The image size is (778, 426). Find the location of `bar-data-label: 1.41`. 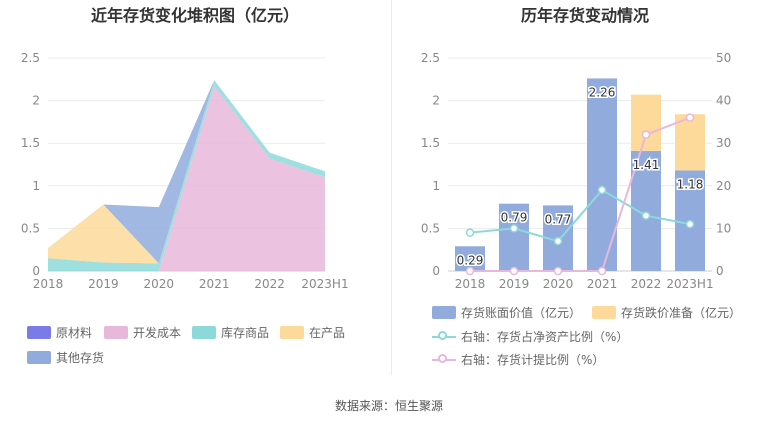

bar-data-label: 1.41 is located at coordinates (646, 165).